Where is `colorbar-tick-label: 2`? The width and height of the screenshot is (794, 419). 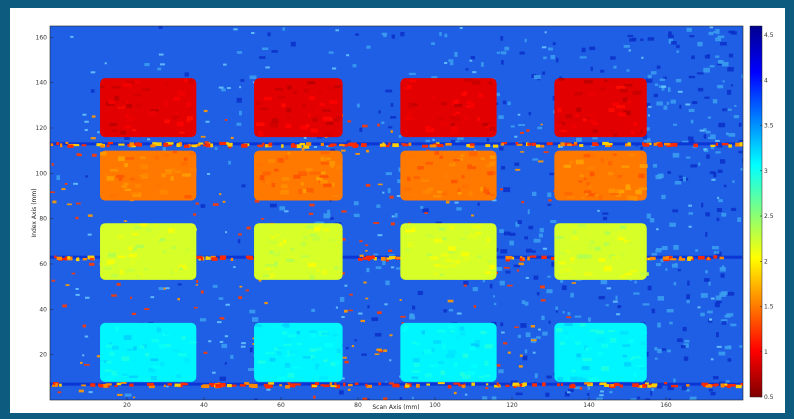
colorbar-tick-label: 2 is located at coordinates (766, 261).